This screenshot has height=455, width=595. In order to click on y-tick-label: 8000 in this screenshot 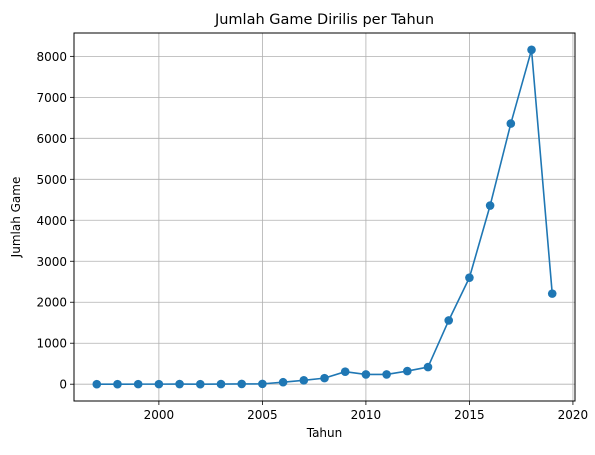, I will do `click(51, 57)`.